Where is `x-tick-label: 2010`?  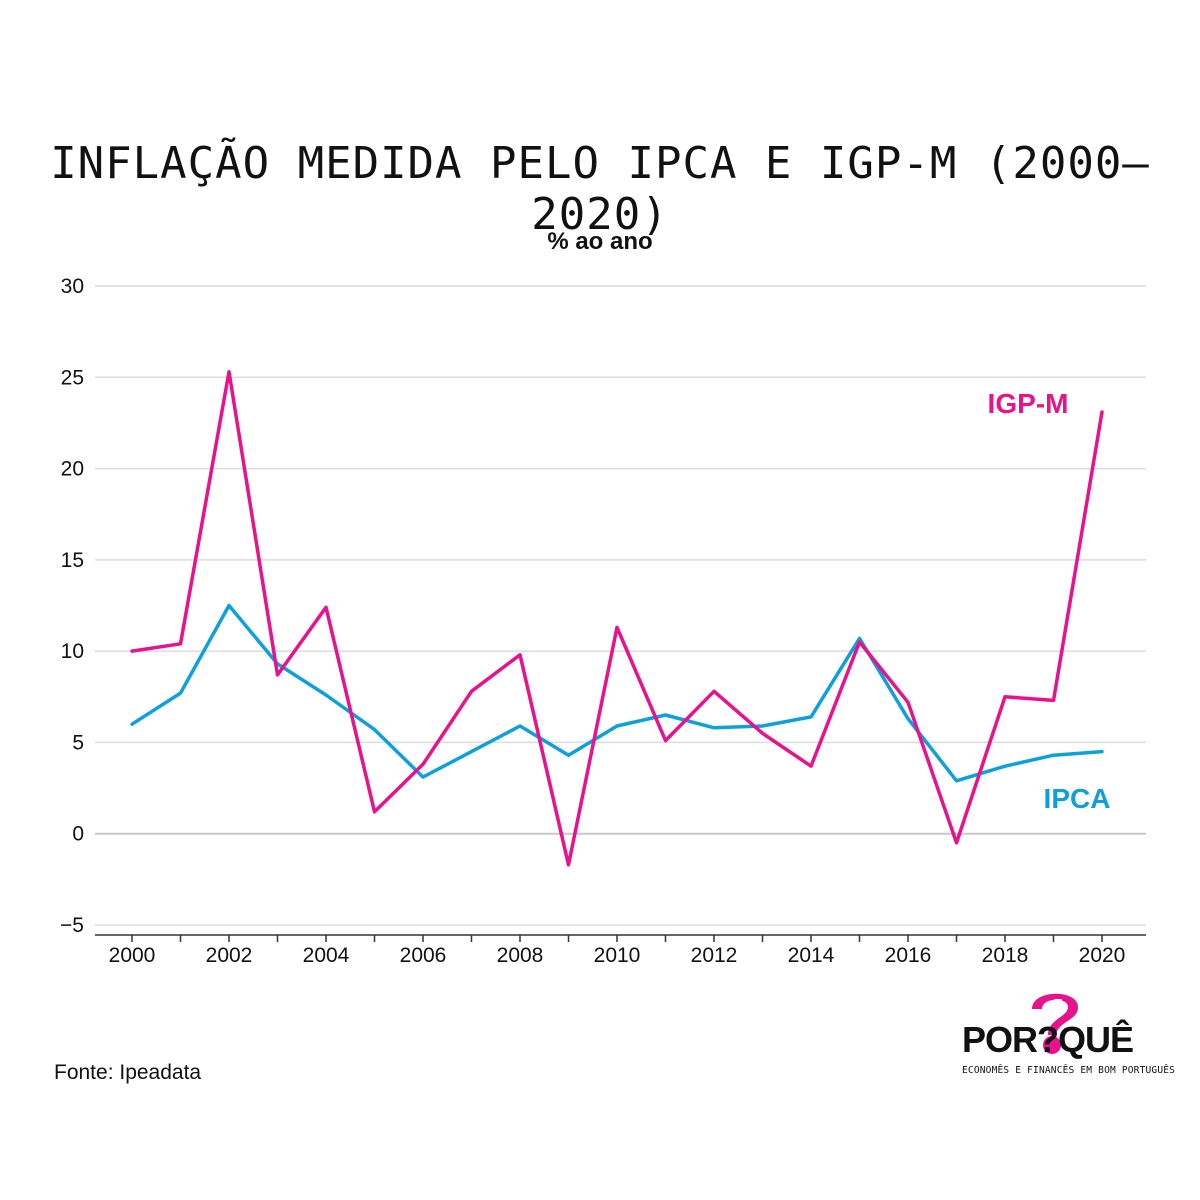
x-tick-label: 2010 is located at coordinates (617, 955).